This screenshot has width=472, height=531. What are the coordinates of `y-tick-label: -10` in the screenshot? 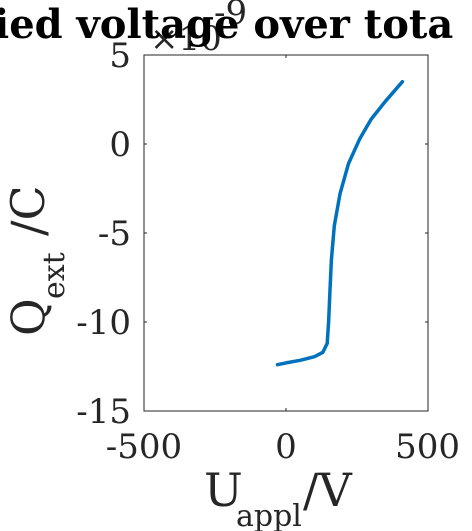 It's located at (103, 323).